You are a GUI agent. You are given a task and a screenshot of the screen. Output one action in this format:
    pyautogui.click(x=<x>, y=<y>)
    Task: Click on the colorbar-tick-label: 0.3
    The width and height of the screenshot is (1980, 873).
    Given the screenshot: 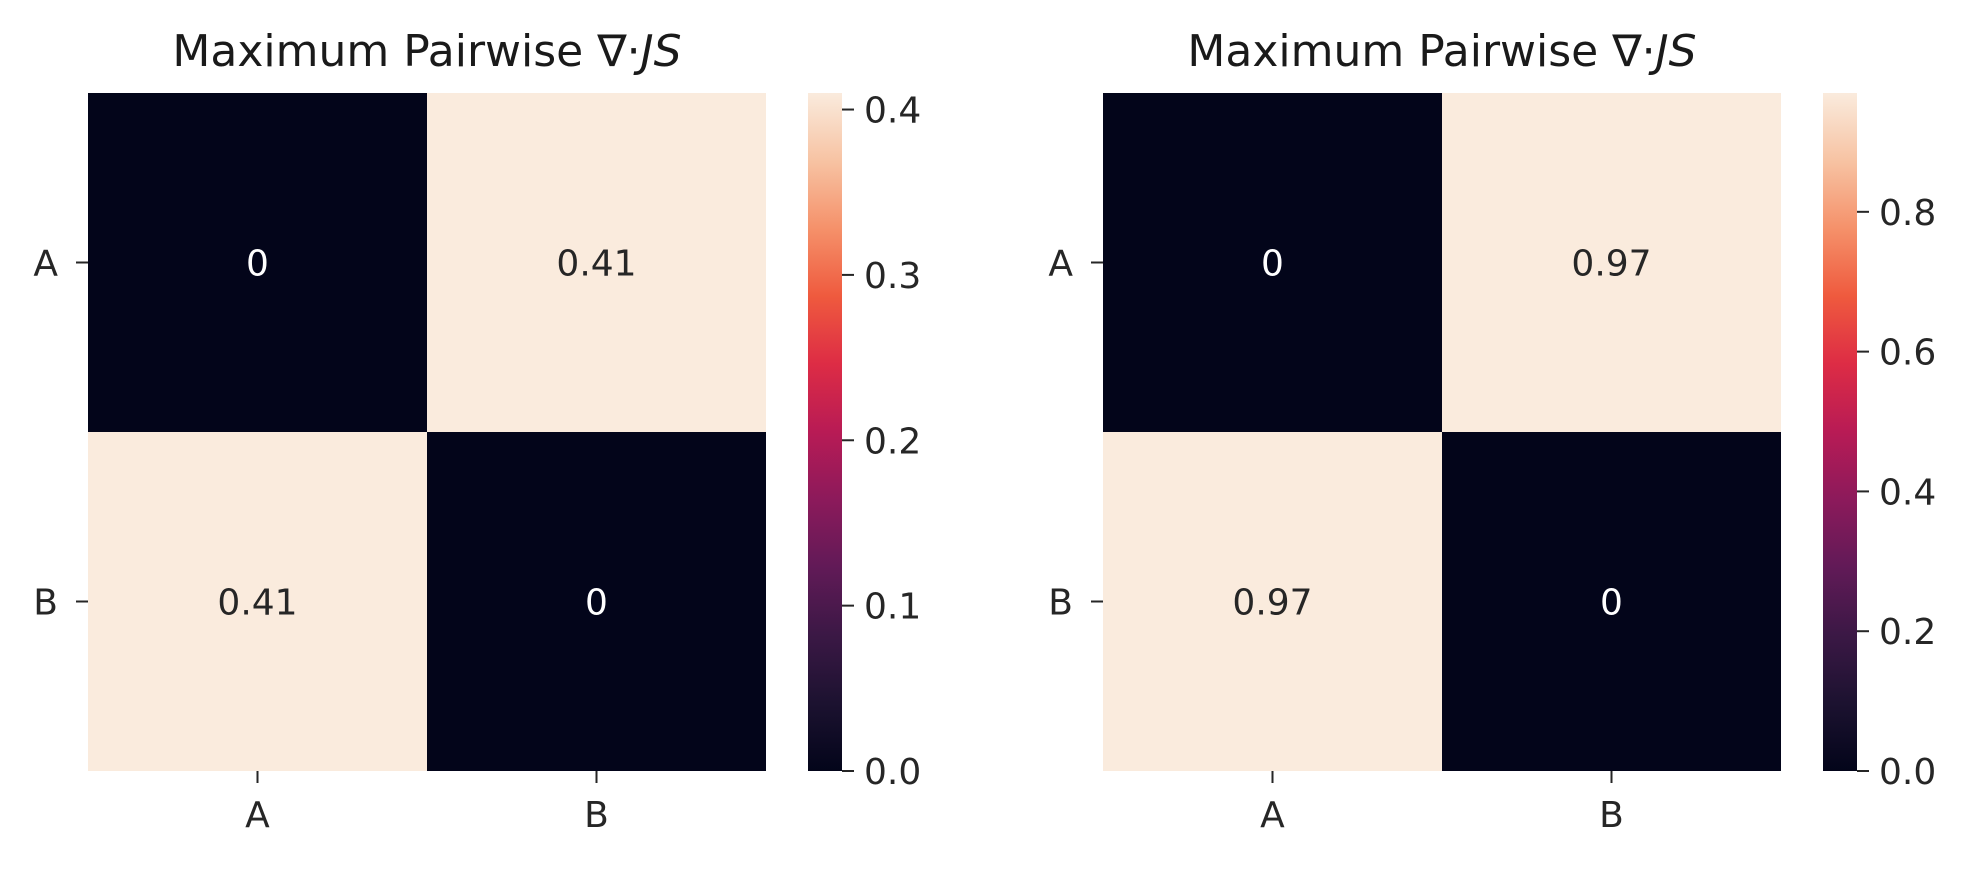 What is the action you would take?
    pyautogui.click(x=892, y=276)
    